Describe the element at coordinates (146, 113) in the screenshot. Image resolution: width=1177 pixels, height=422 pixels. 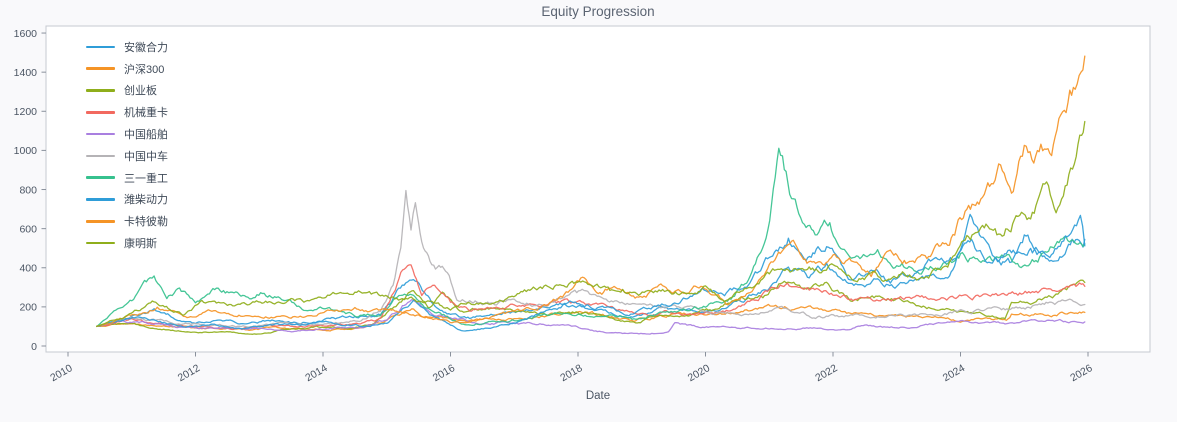
I see `legend-label: 机械重卡` at that location.